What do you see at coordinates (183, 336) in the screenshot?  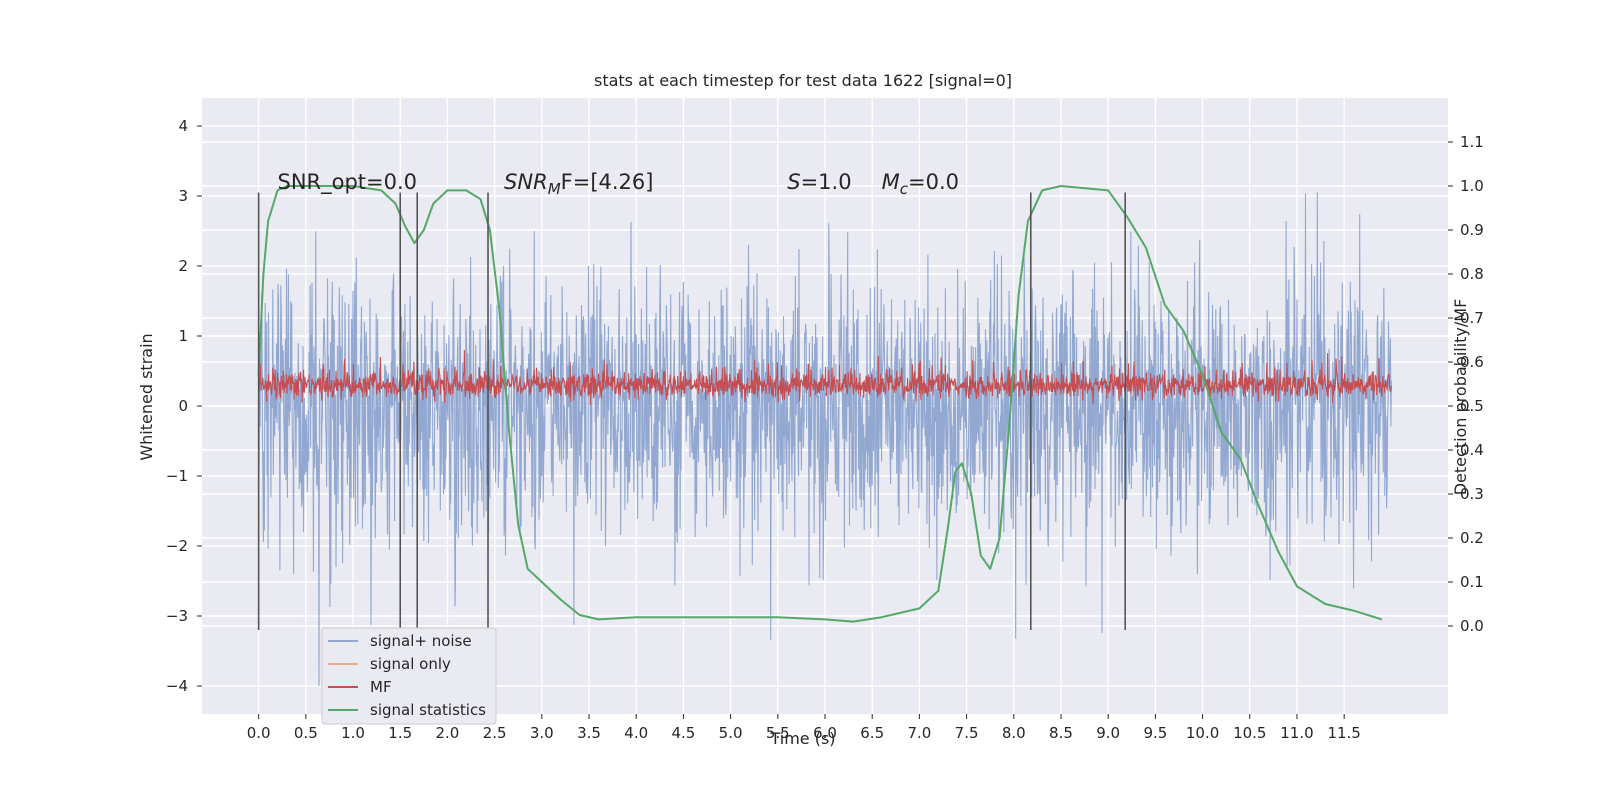 I see `y-tick-label: 1` at bounding box center [183, 336].